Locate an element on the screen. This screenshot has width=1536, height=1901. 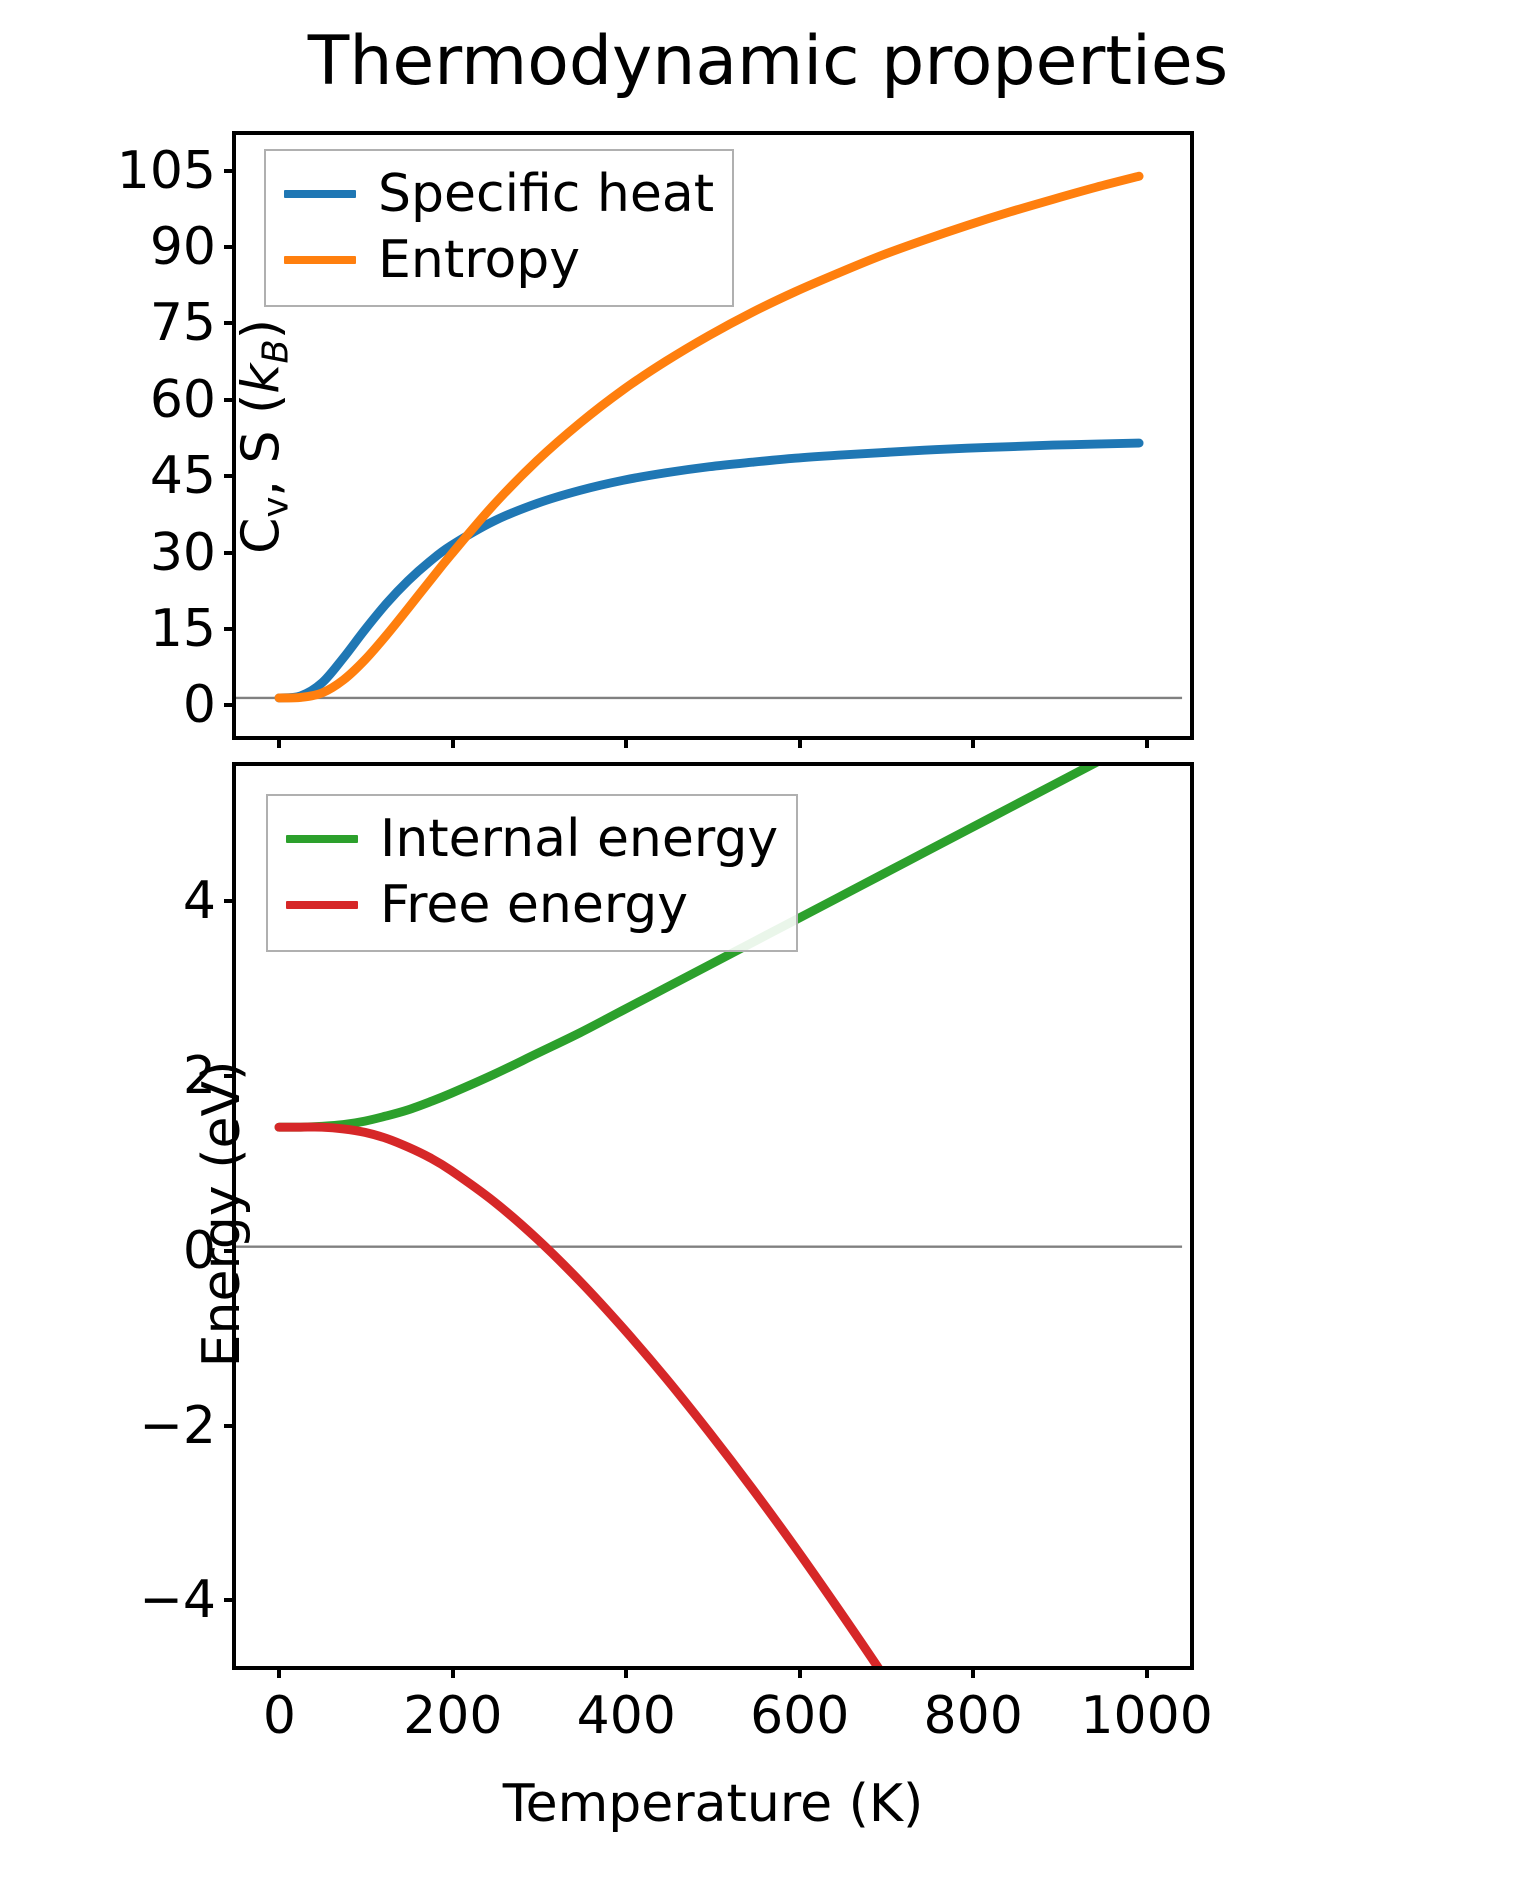
legend-label-internal-energy: Internal energy is located at coordinates (579, 839).